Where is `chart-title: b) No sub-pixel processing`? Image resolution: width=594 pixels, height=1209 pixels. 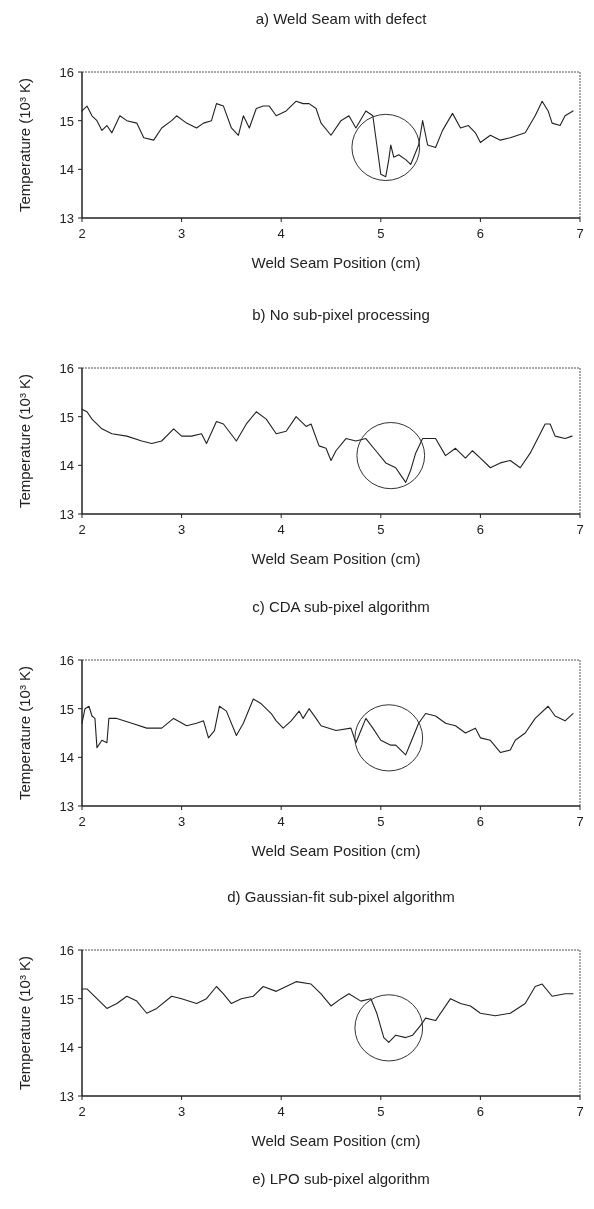
chart-title: b) No sub-pixel processing is located at coordinates (341, 314).